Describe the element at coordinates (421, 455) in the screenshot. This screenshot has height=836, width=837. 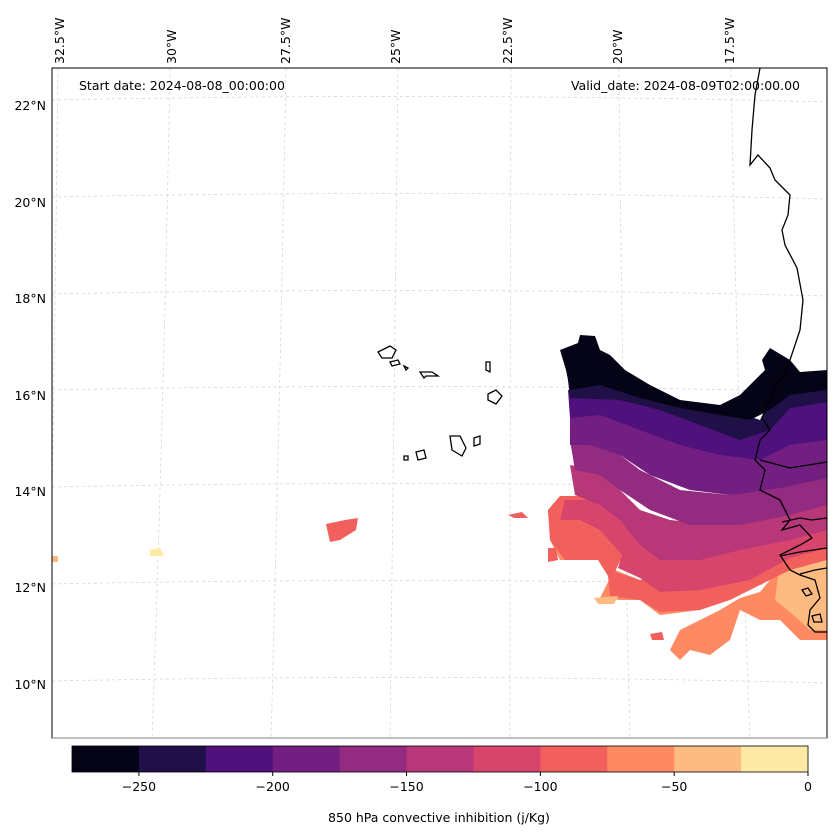
I see `island-fogo` at that location.